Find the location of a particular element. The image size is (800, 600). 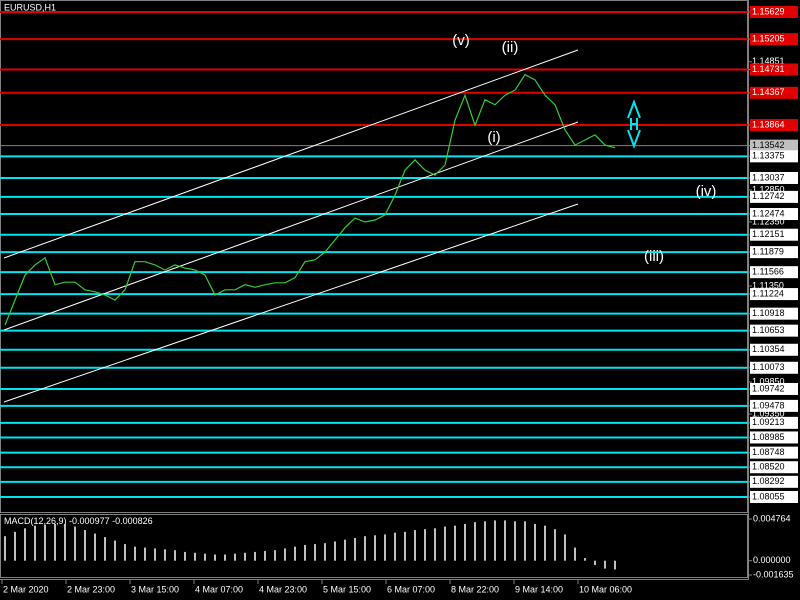

price-label: 1.11566 is located at coordinates (768, 272).